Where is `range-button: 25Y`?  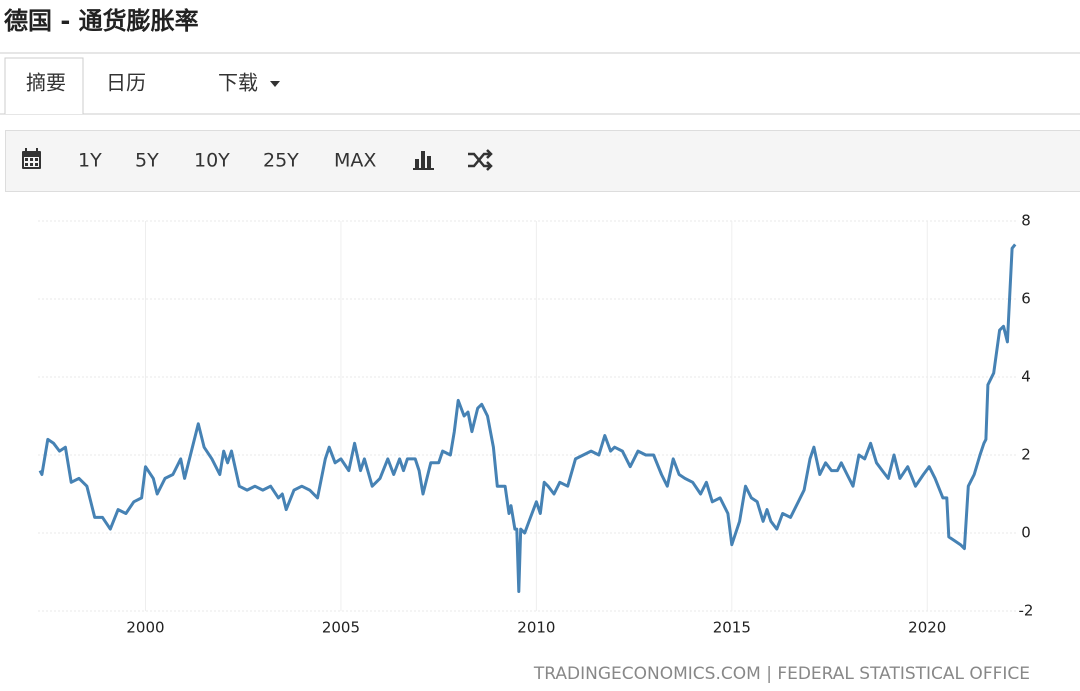 range-button: 25Y is located at coordinates (281, 161).